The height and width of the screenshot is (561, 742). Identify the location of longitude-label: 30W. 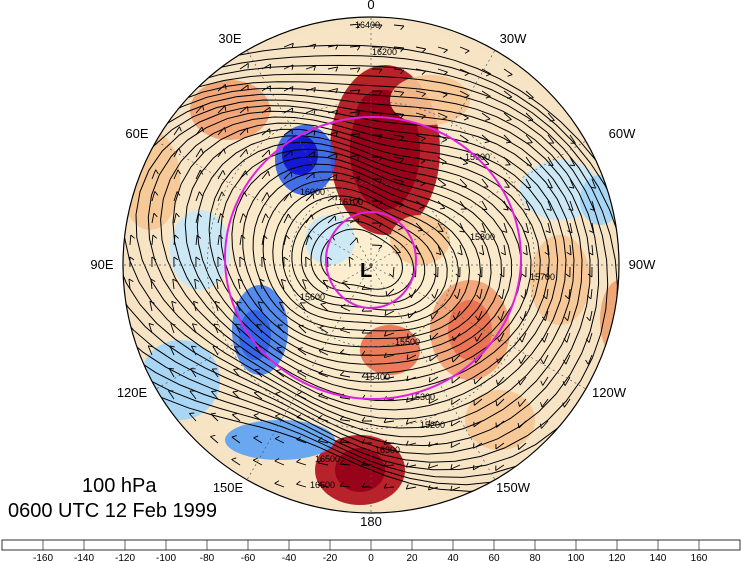
(513, 38).